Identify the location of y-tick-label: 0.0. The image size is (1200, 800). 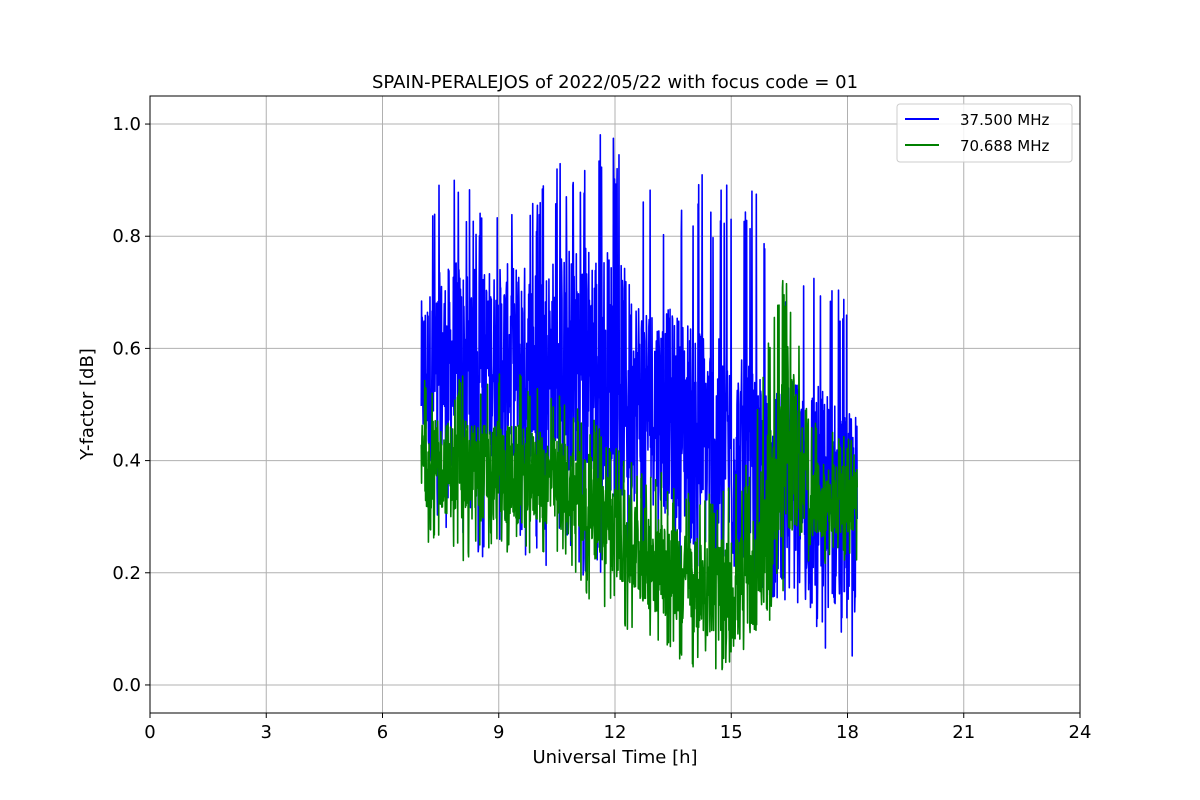
(126, 685).